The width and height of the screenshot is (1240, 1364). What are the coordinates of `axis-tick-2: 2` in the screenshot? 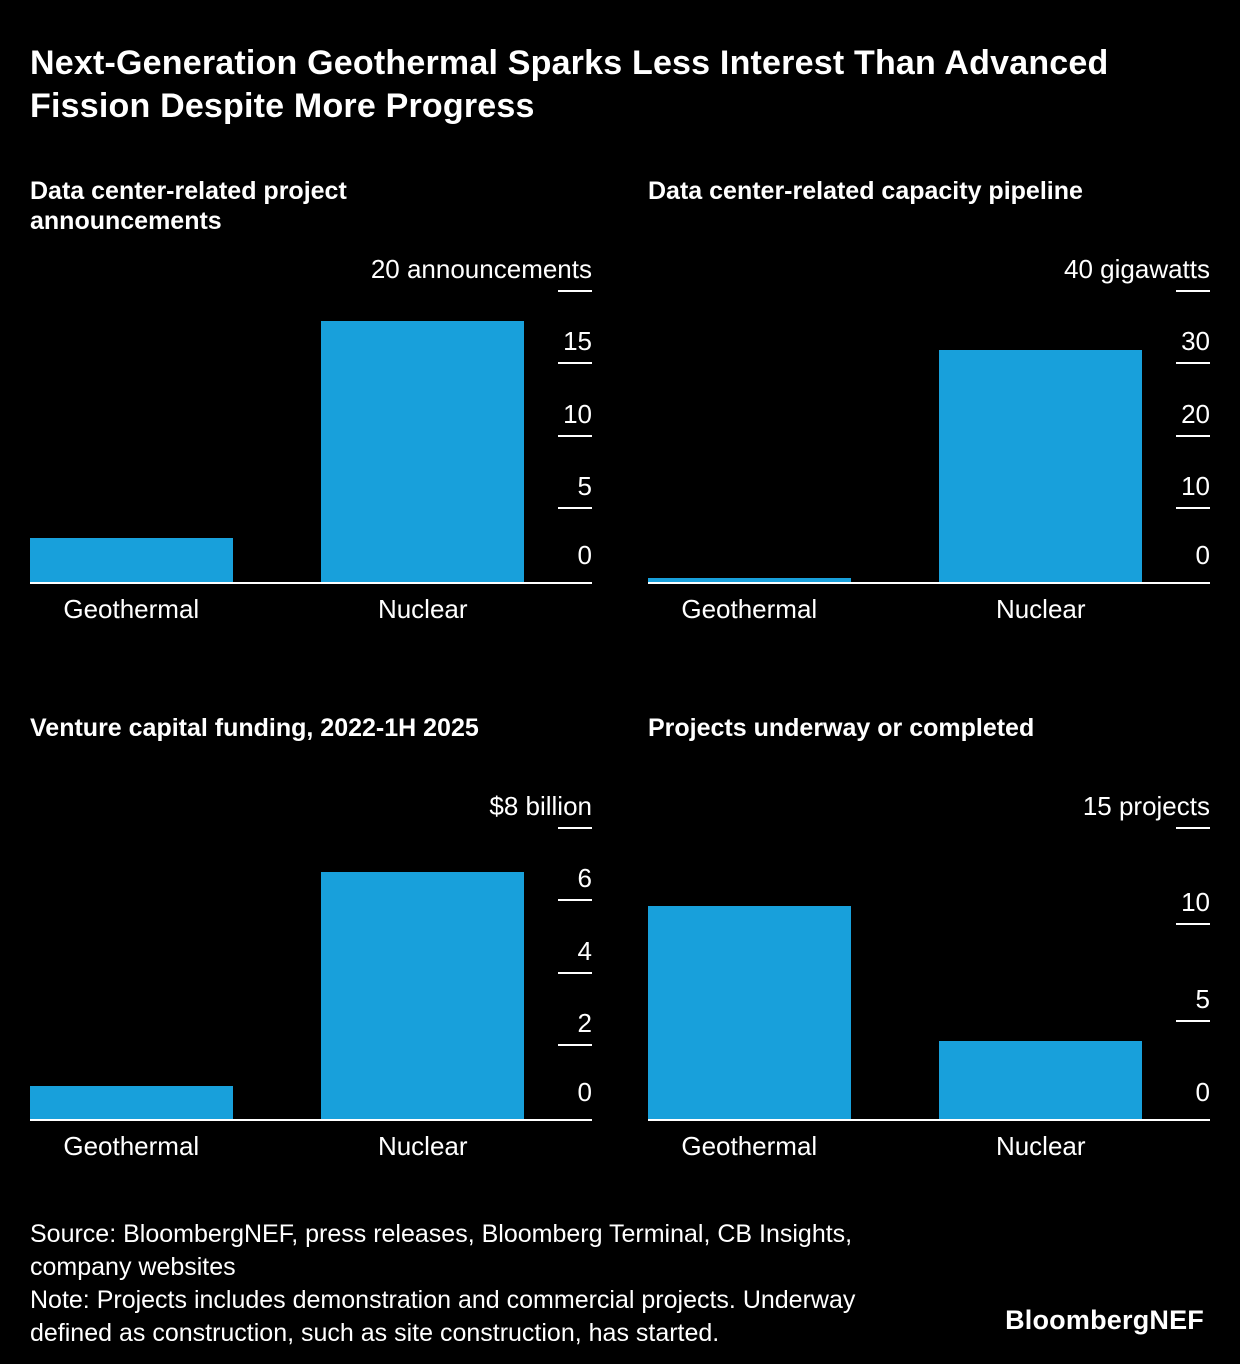 It's located at (575, 1027).